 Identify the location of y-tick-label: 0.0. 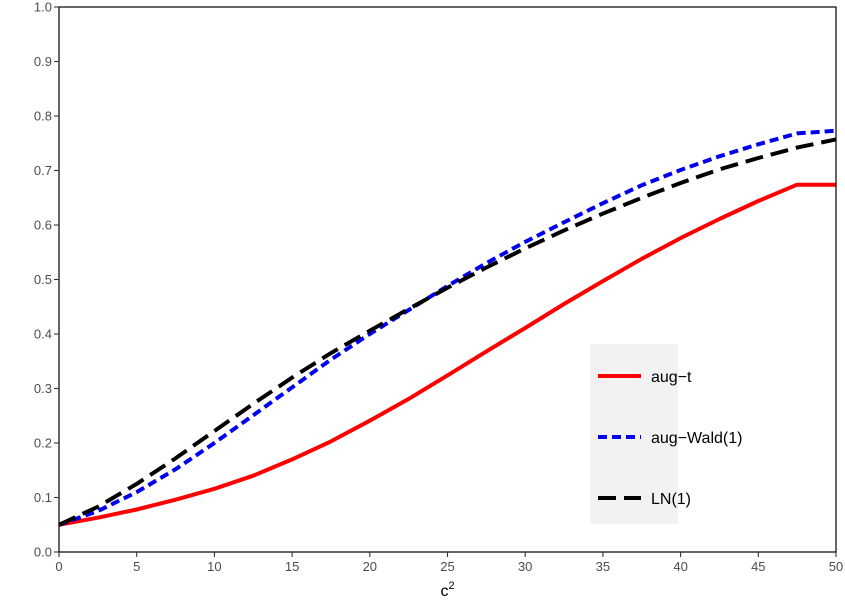
(43, 552).